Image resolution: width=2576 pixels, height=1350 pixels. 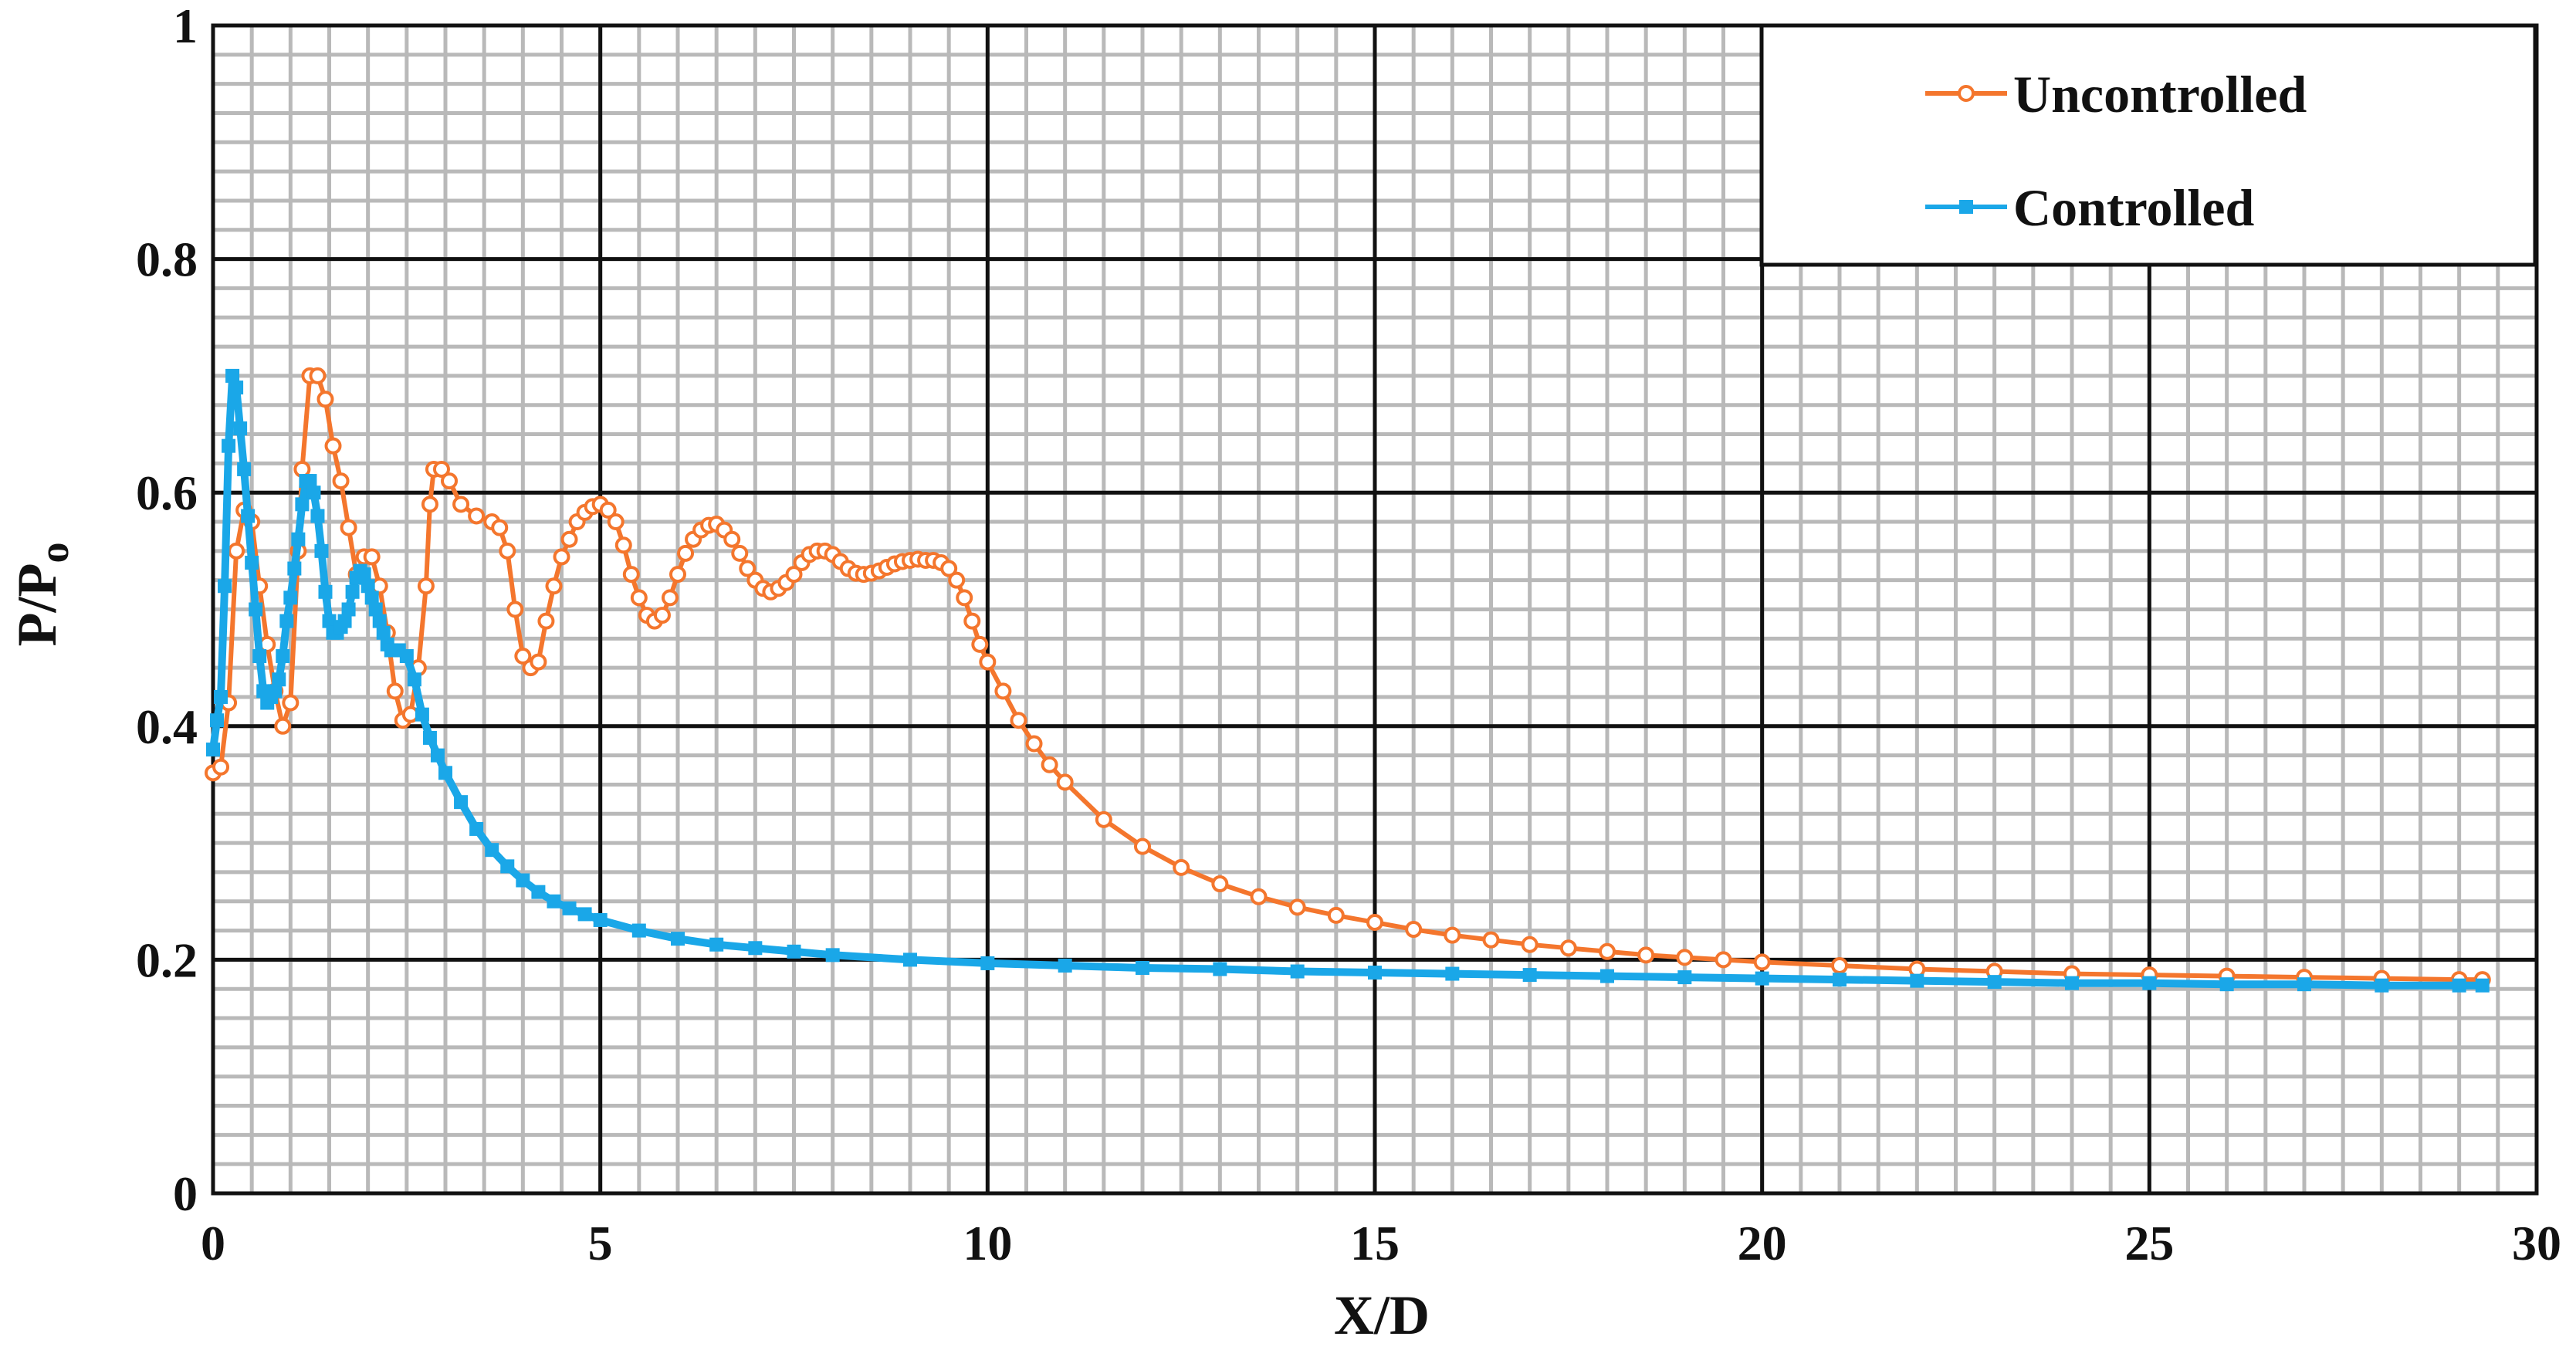 What do you see at coordinates (1762, 1243) in the screenshot?
I see `x-tick-label: 20` at bounding box center [1762, 1243].